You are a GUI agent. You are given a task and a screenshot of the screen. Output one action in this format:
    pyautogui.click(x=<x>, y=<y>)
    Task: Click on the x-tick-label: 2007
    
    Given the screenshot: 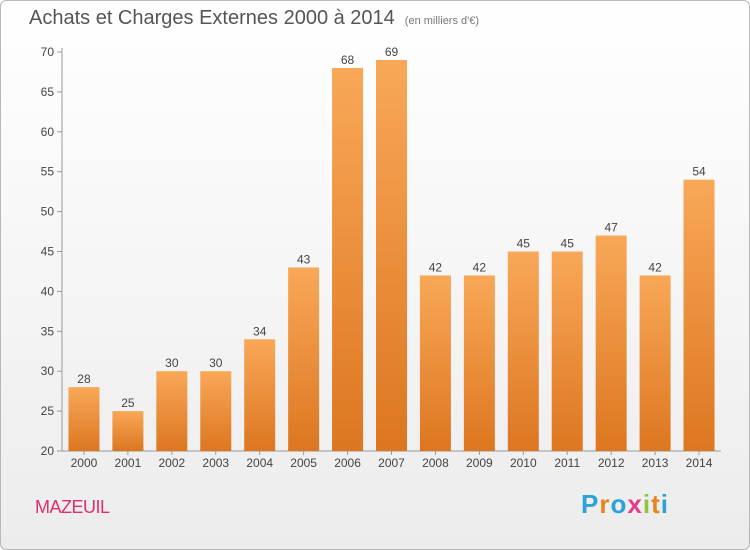 What is the action you would take?
    pyautogui.click(x=391, y=463)
    